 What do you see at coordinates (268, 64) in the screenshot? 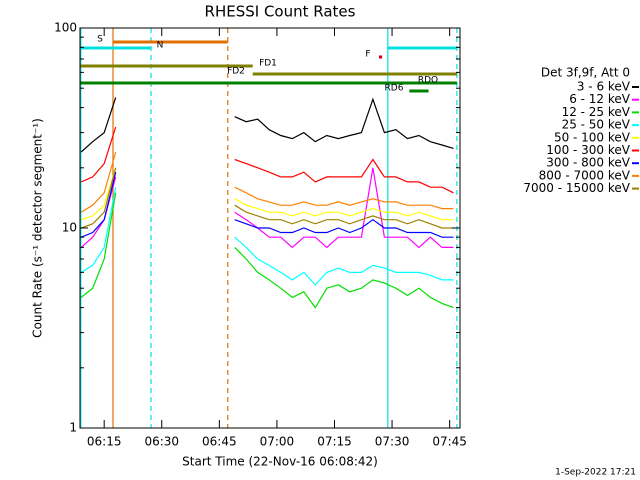
I see `flag-label: FD1` at bounding box center [268, 64].